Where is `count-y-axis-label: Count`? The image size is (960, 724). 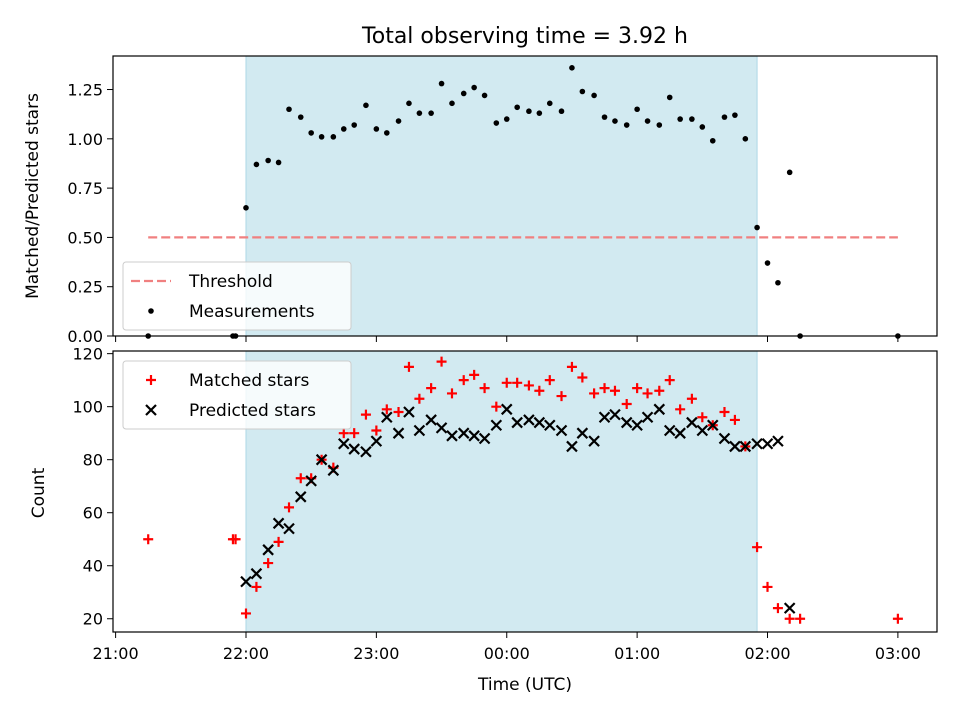
count-y-axis-label: Count is located at coordinates (39, 492).